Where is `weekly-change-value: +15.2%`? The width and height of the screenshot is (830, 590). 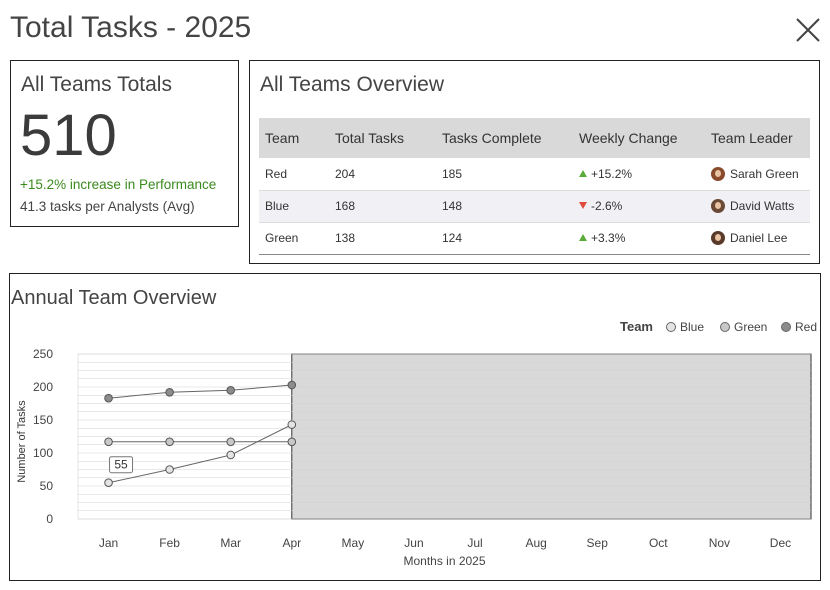 weekly-change-value: +15.2% is located at coordinates (612, 173).